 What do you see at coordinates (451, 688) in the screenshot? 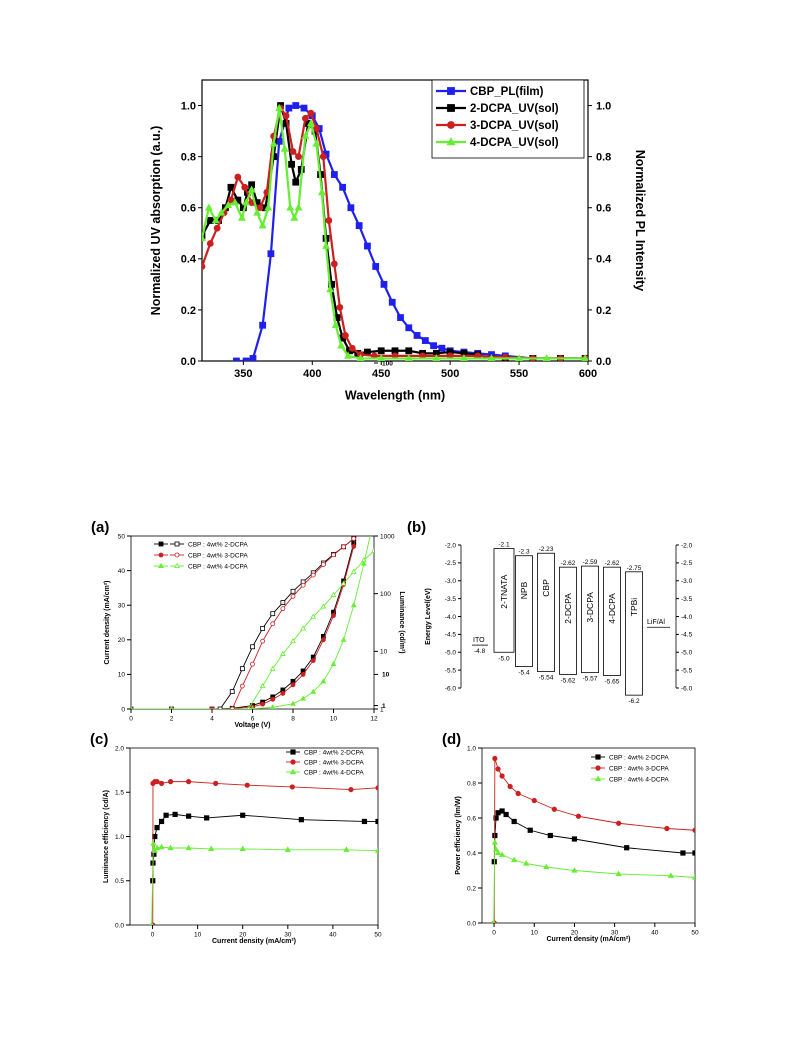
I see `y-tick-label: -6.0` at bounding box center [451, 688].